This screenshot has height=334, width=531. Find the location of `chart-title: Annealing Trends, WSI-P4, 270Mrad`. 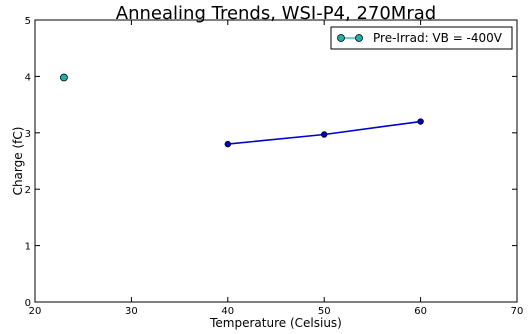

chart-title: Annealing Trends, WSI-P4, 270Mrad is located at coordinates (276, 13).